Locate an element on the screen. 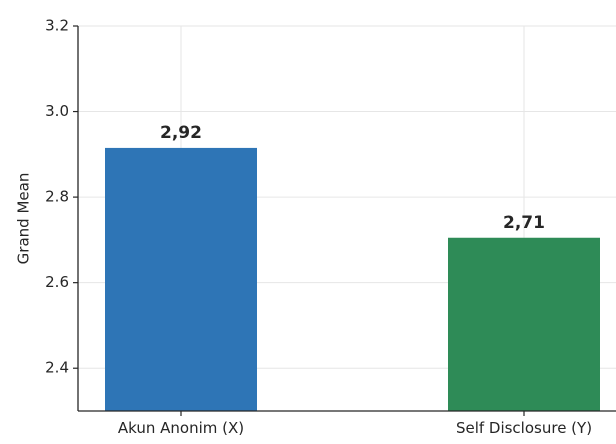 The image size is (616, 444). data-label: 2,92 is located at coordinates (181, 133).